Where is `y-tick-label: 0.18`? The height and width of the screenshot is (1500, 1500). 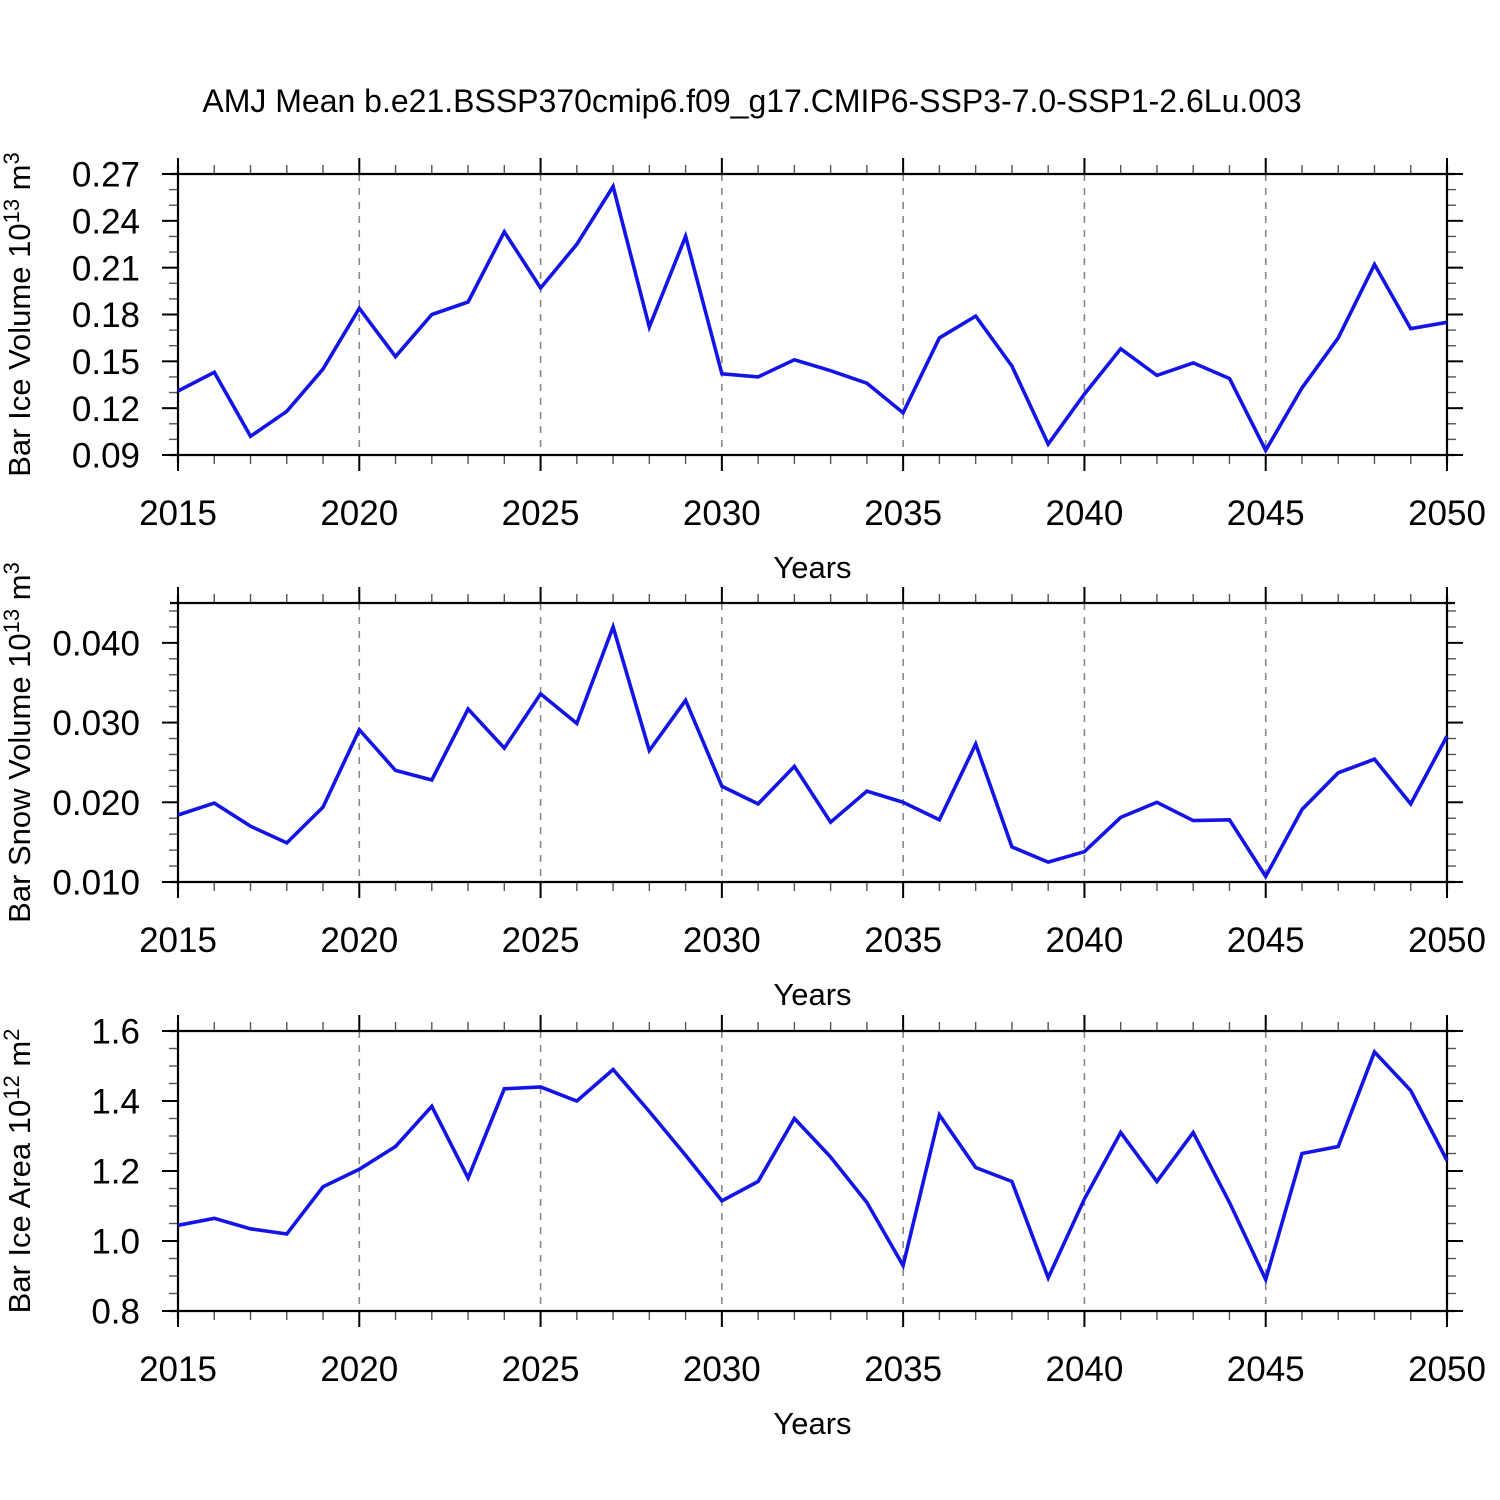
y-tick-label: 0.18 is located at coordinates (106, 315).